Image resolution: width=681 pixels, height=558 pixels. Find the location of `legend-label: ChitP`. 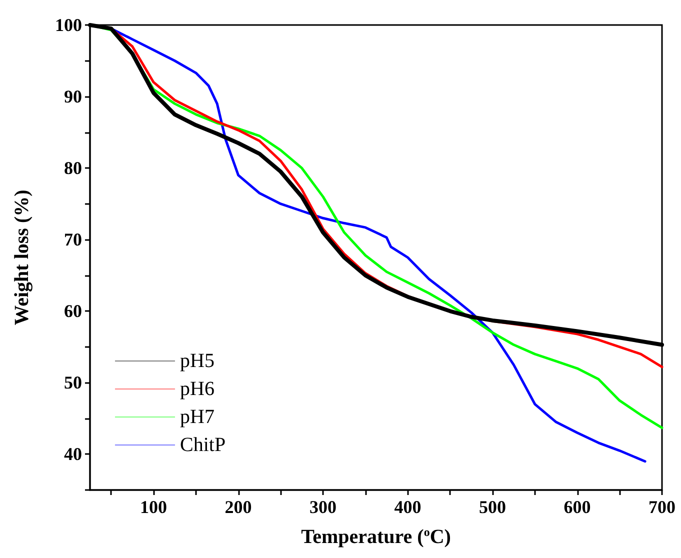

legend-label: ChitP is located at coordinates (203, 445).